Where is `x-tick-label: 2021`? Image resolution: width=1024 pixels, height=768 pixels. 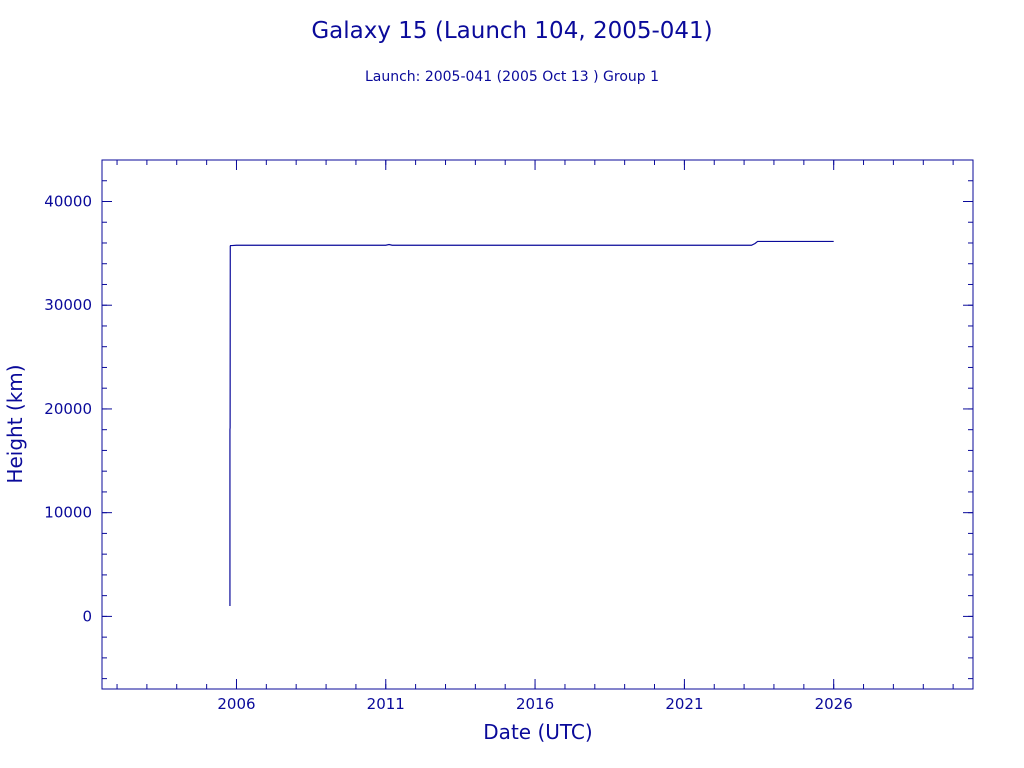
x-tick-label: 2021 is located at coordinates (684, 704).